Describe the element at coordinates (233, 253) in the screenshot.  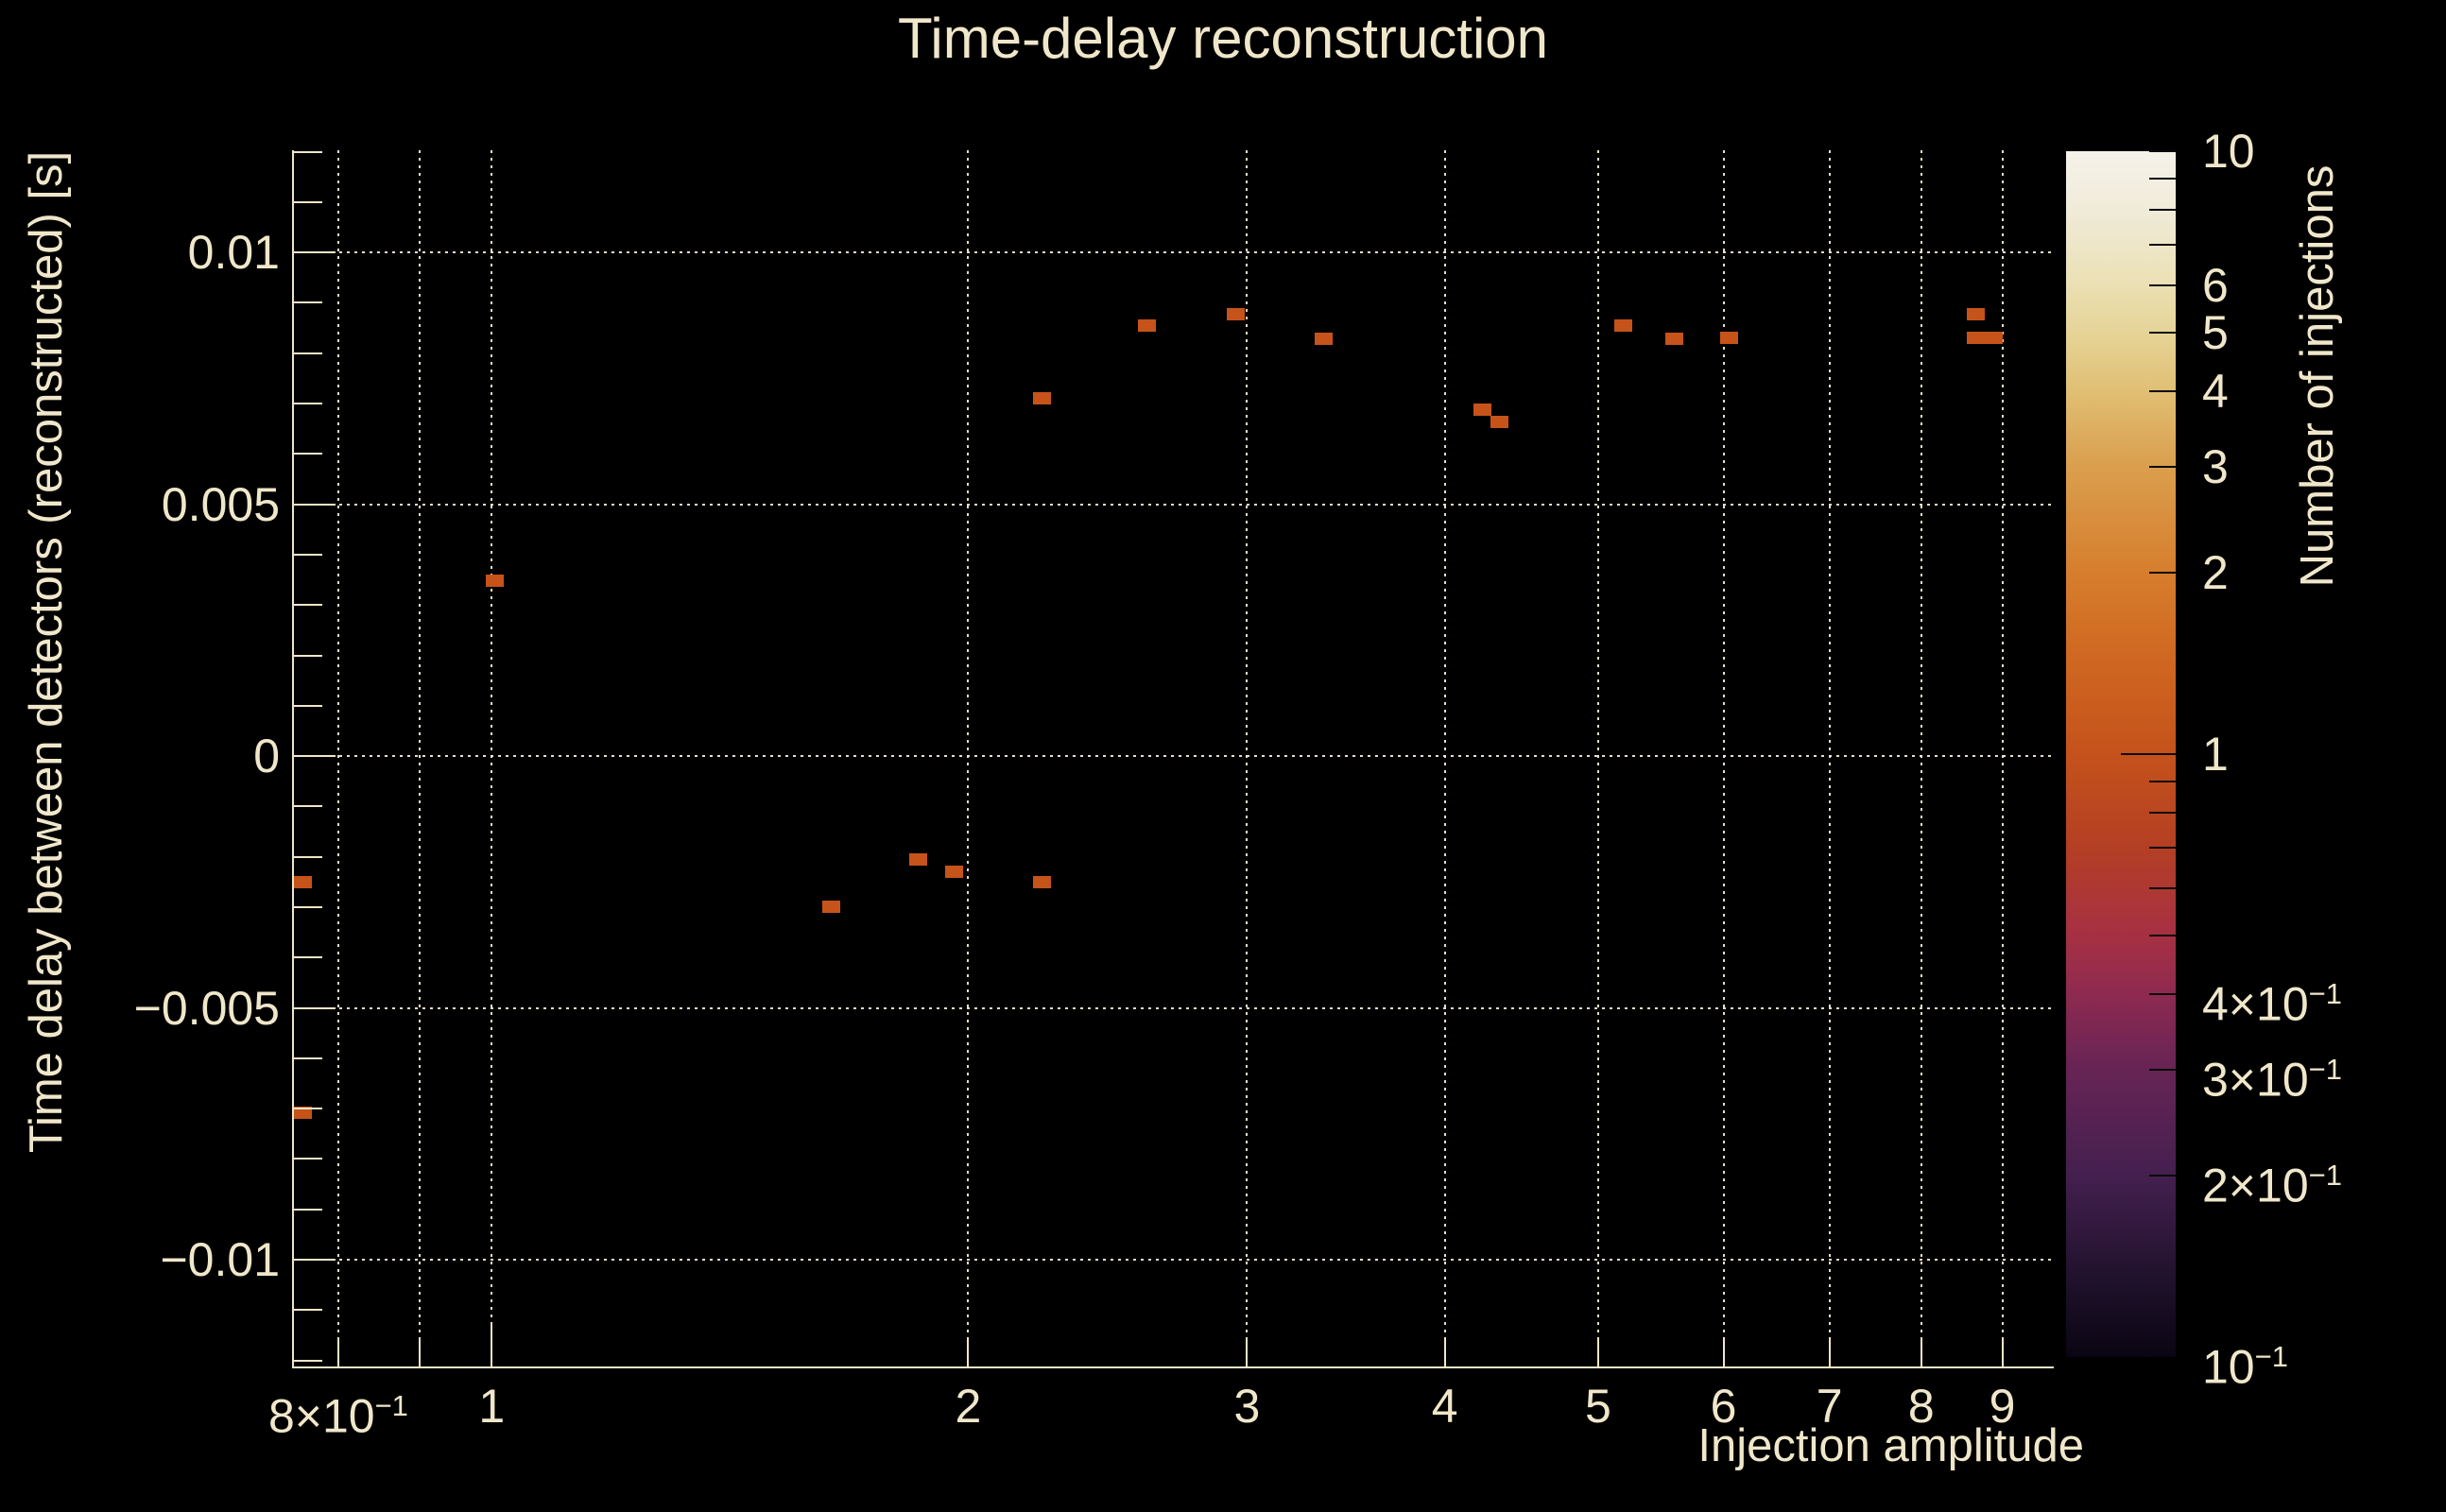
I see `y-tick-label: 0.01` at that location.